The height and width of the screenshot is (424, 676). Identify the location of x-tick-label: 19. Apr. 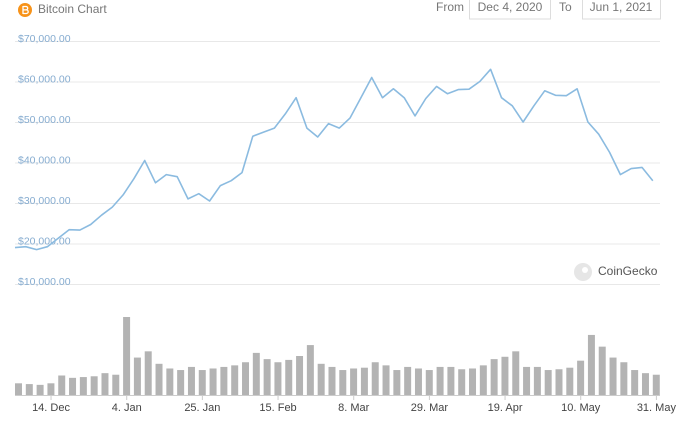
(505, 408).